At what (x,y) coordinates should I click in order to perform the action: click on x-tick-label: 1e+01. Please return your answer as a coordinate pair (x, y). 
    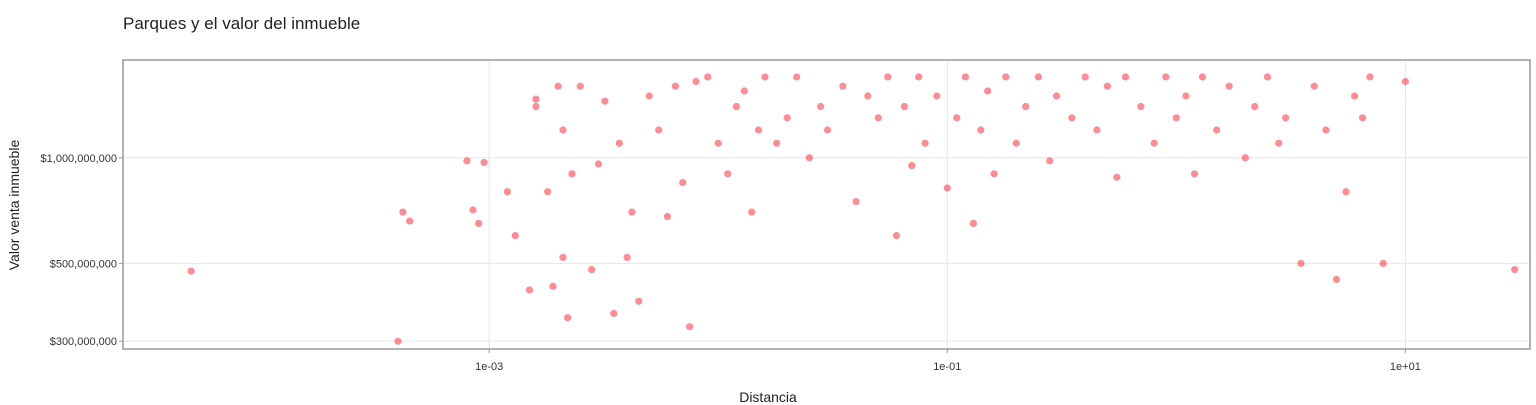
    Looking at the image, I should click on (1405, 367).